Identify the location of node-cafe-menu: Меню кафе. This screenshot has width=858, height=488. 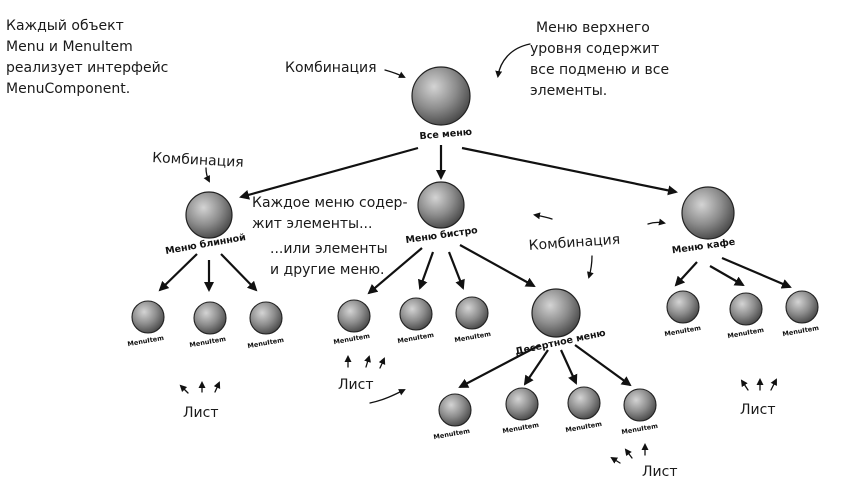
(703, 221).